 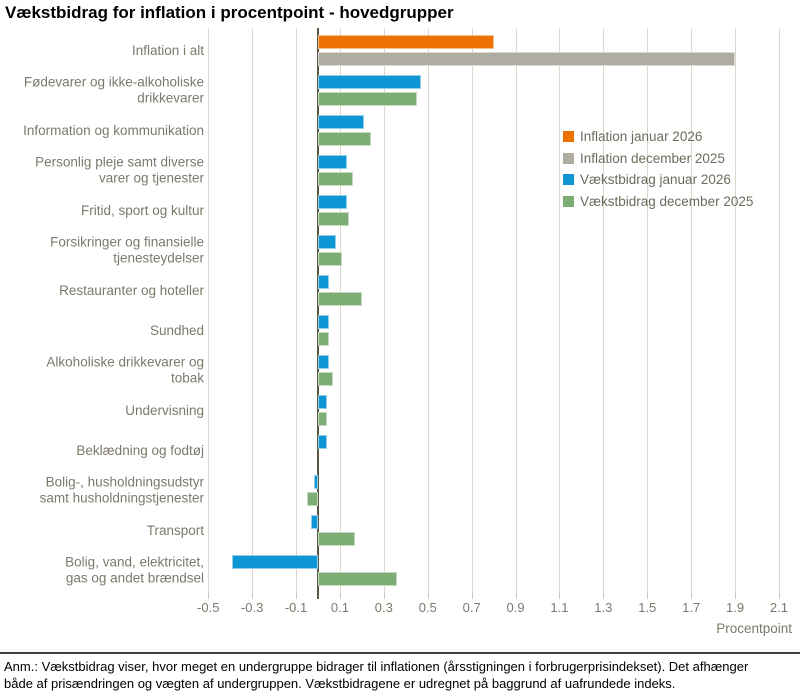 I want to click on category-label: Transport, so click(x=175, y=530).